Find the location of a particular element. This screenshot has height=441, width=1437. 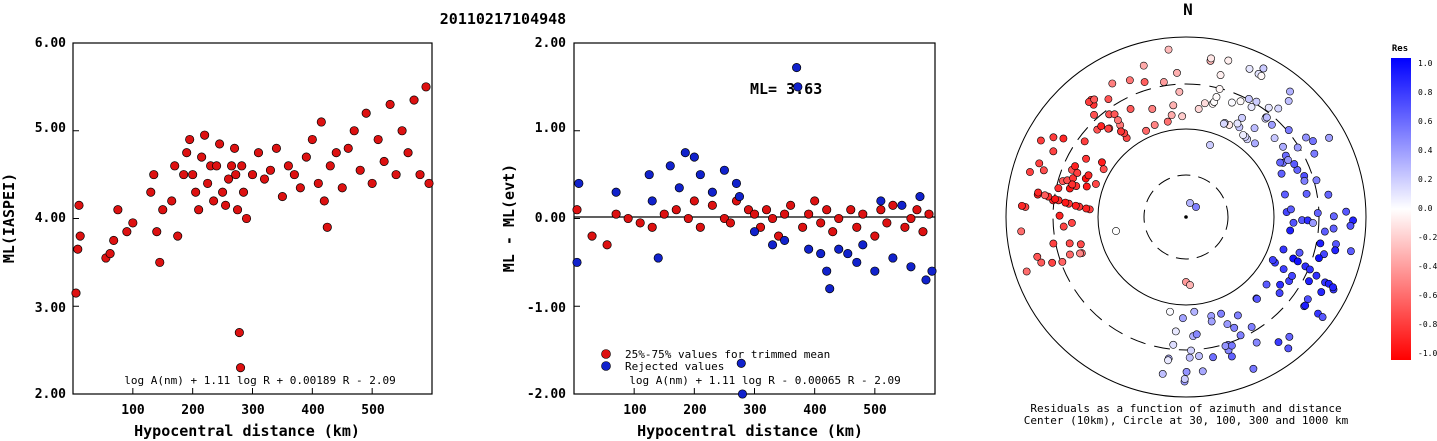

circle-300km is located at coordinates (1186, 217).